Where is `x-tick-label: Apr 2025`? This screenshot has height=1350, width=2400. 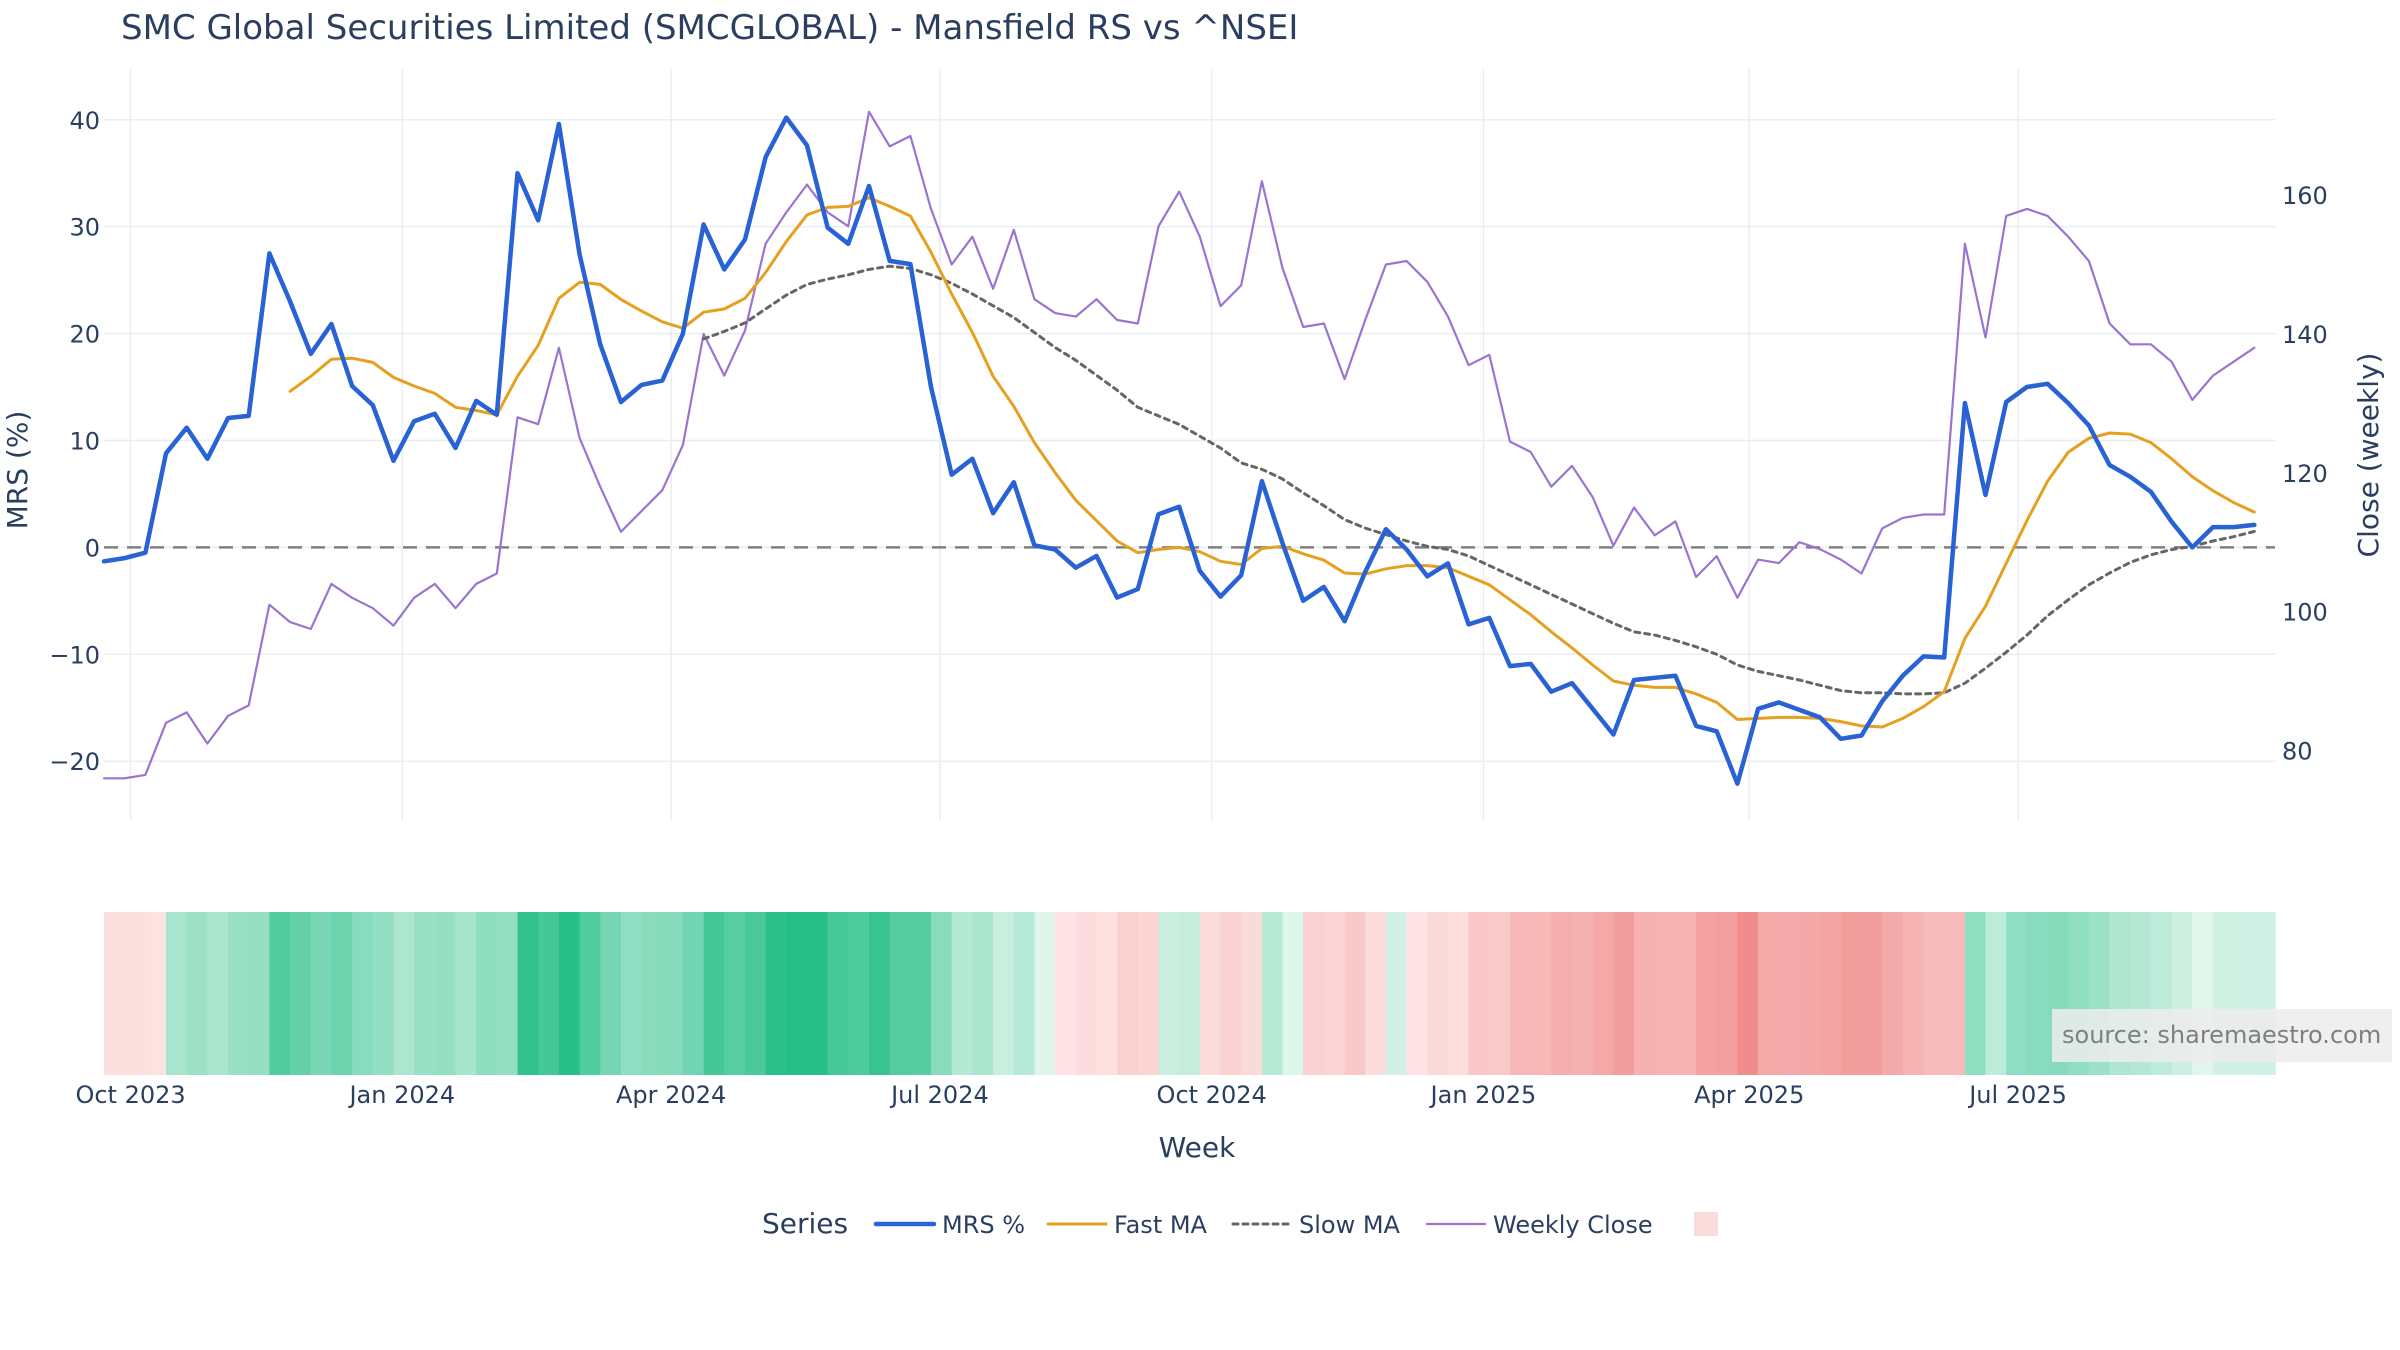
x-tick-label: Apr 2025 is located at coordinates (1749, 1095).